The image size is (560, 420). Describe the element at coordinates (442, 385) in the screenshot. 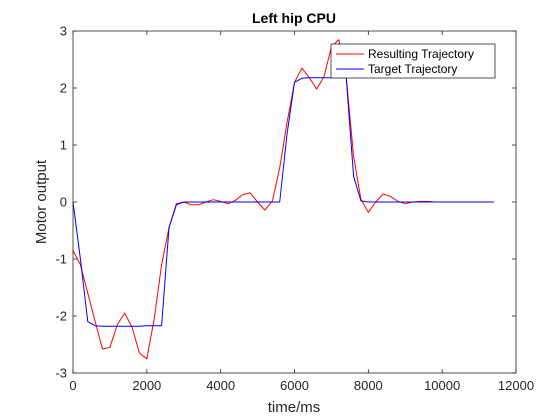

I see `x-tick-label: 10000` at that location.